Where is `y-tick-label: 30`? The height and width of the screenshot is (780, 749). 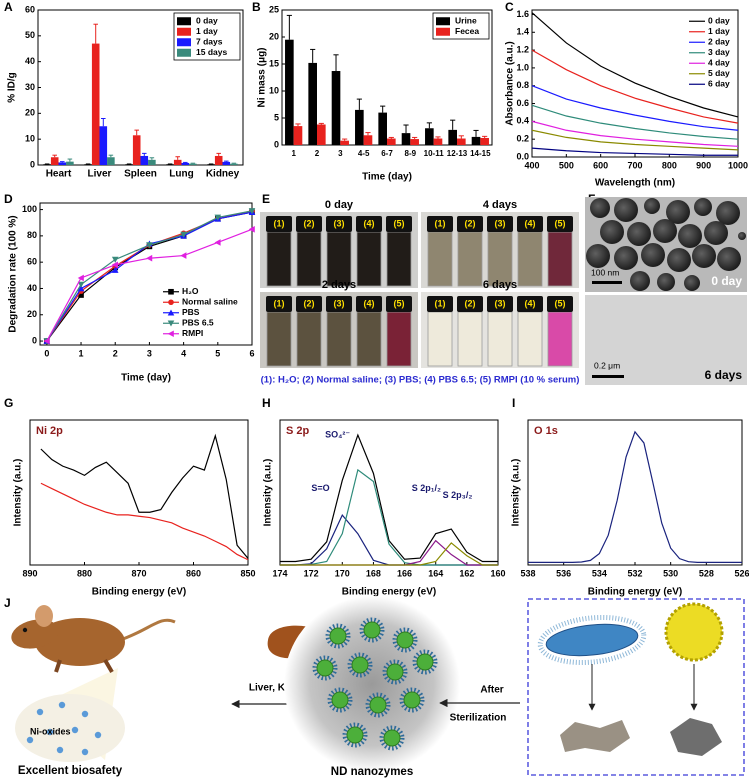 y-tick-label: 30 is located at coordinates (30, 87).